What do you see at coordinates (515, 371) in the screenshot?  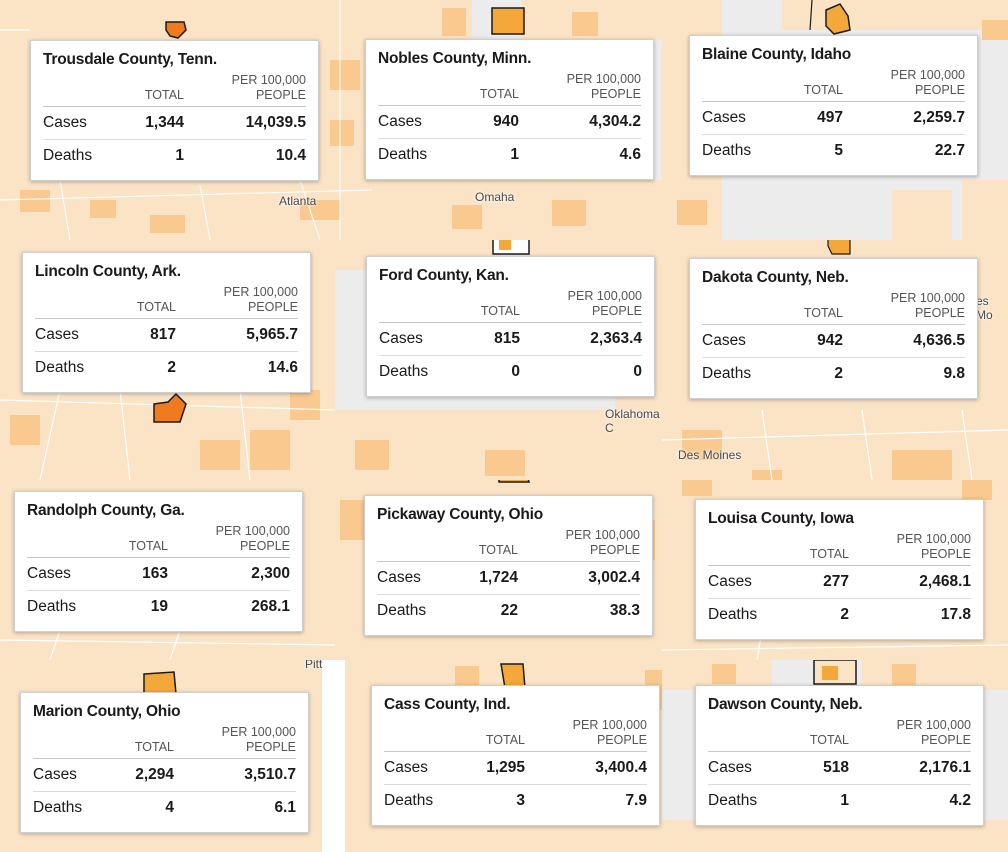 I see `deaths-total: 0` at bounding box center [515, 371].